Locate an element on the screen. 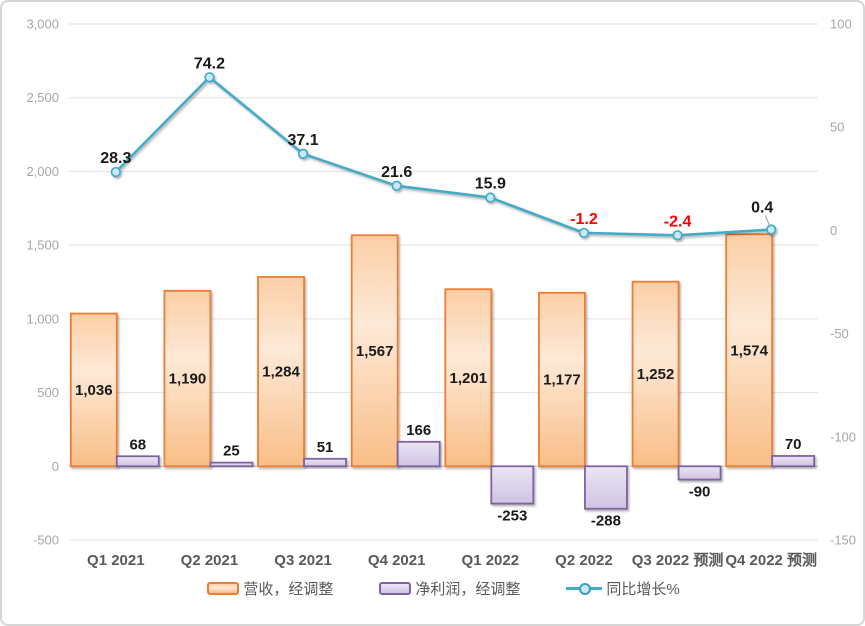  profit-data-label: 68 is located at coordinates (137, 444).